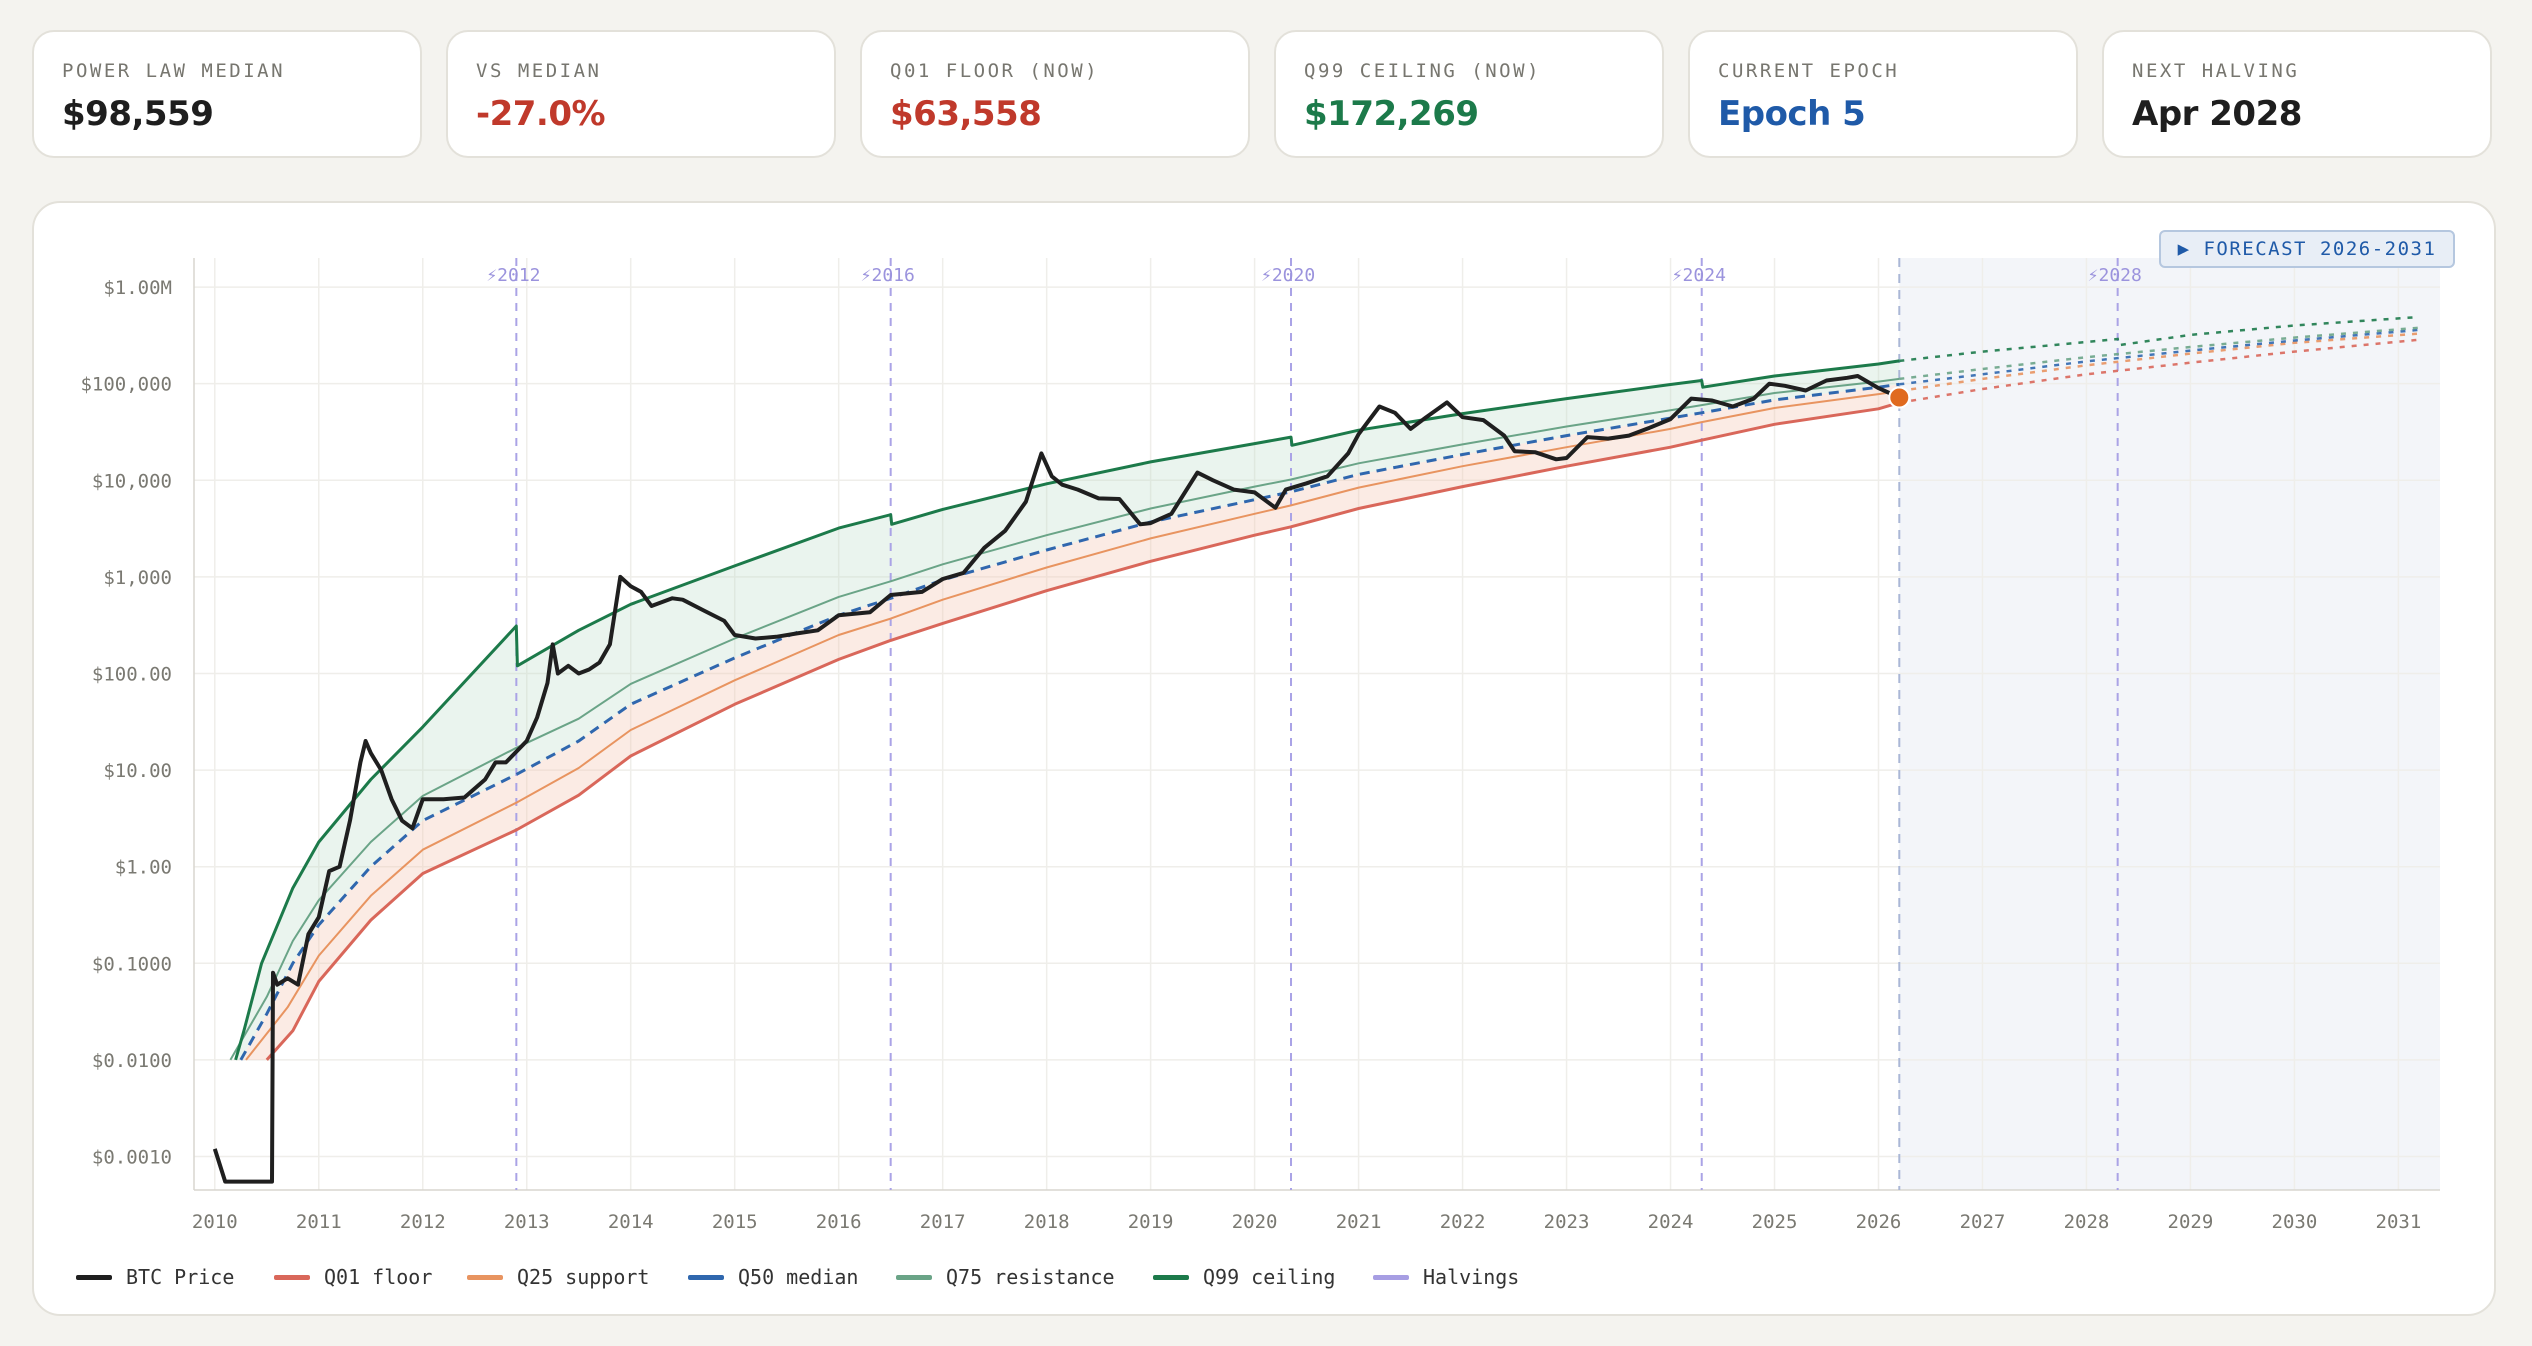 This screenshot has height=1346, width=2532. What do you see at coordinates (132, 674) in the screenshot?
I see `y-tick-label: $100.00` at bounding box center [132, 674].